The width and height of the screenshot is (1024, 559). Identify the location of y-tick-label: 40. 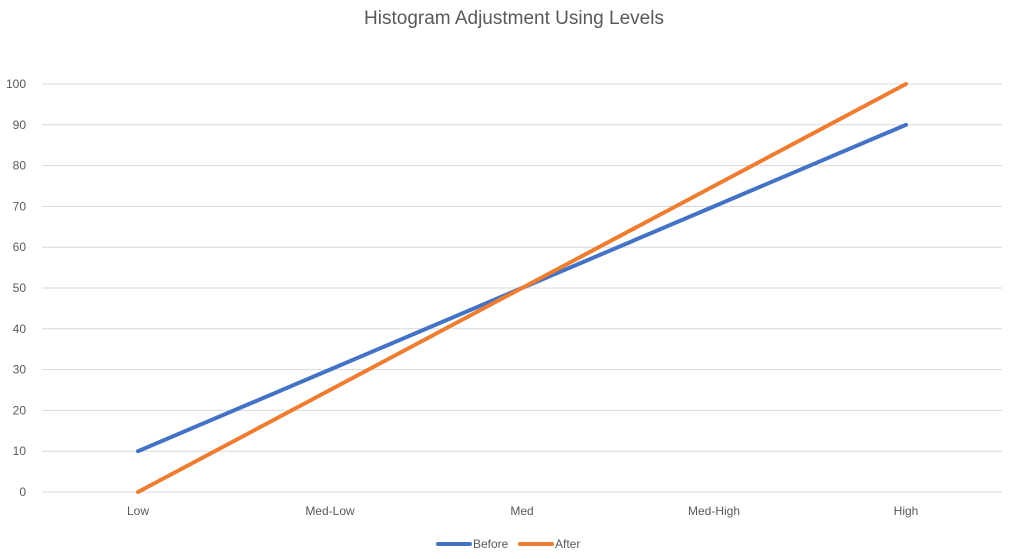
(20, 329).